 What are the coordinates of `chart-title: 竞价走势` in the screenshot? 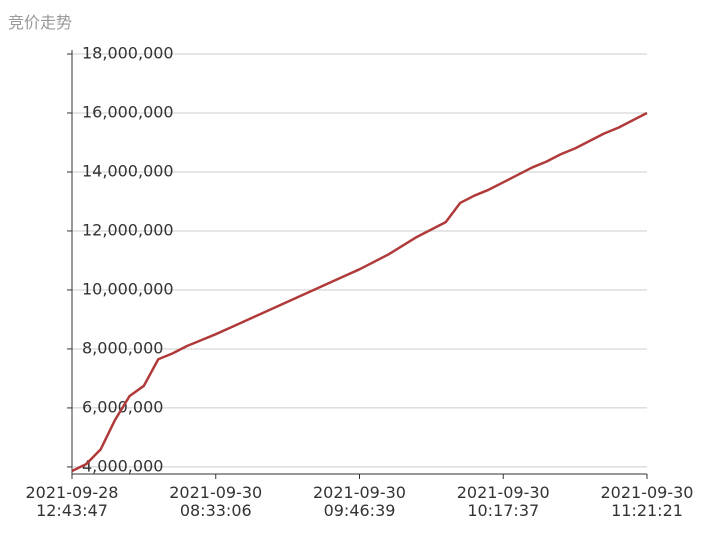 It's located at (40, 22).